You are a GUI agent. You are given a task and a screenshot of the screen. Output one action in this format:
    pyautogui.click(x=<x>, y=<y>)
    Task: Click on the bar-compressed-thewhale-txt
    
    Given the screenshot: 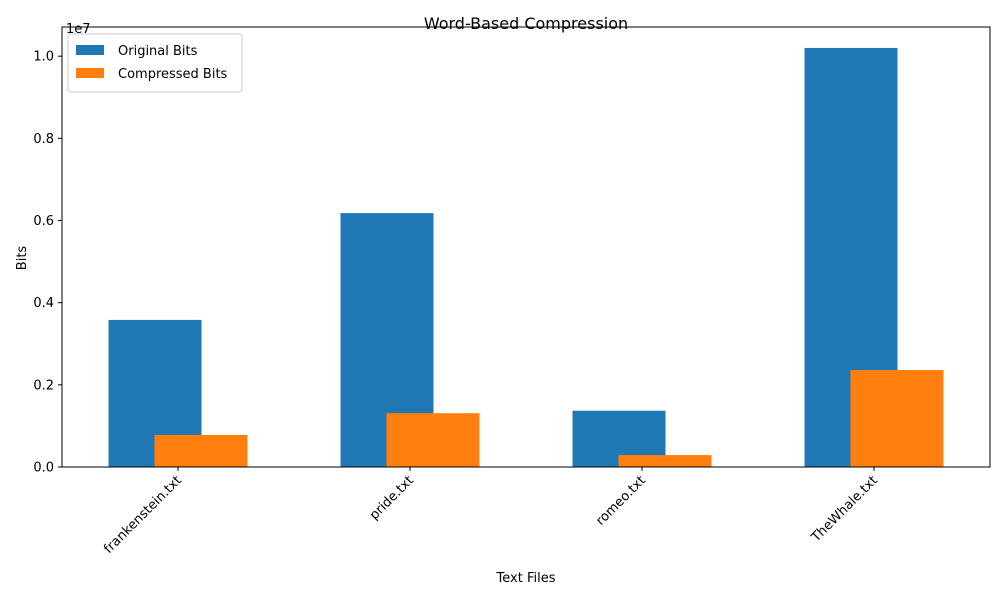 What is the action you would take?
    pyautogui.click(x=897, y=418)
    